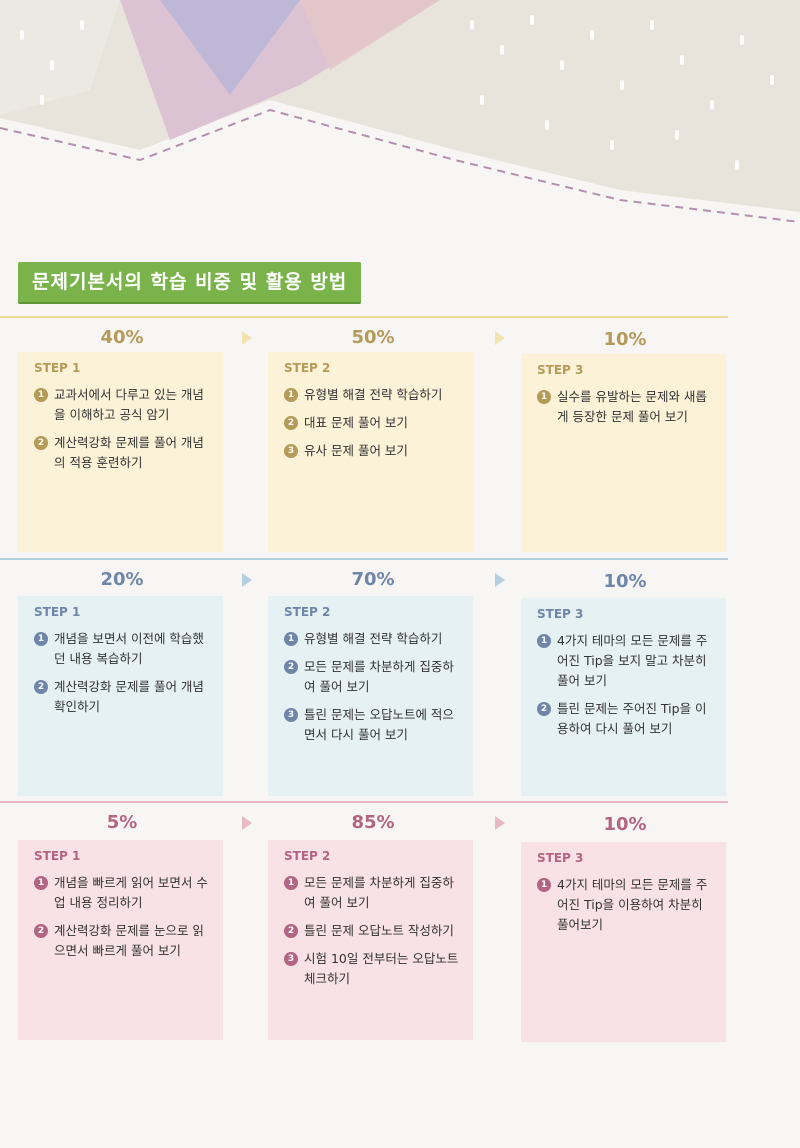 Image resolution: width=800 pixels, height=1148 pixels. I want to click on step-item-text: 틀린 문제 오답노트 작성하기, so click(379, 930).